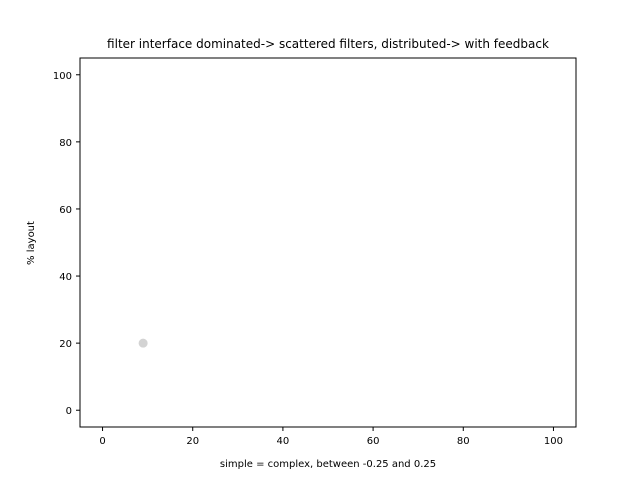 The height and width of the screenshot is (484, 640). I want to click on y-tick-label-5: 100, so click(62, 76).